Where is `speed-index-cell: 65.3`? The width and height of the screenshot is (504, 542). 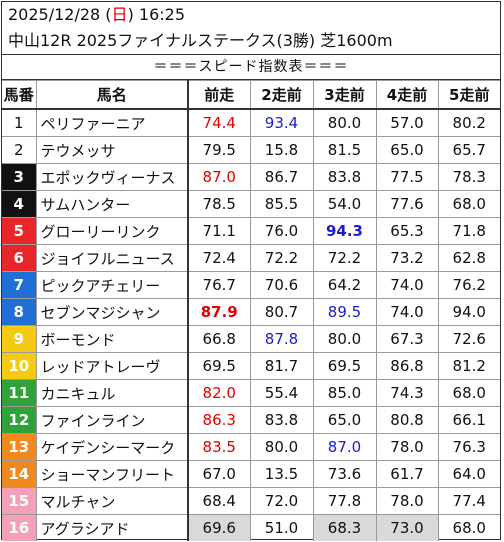
speed-index-cell: 65.3 is located at coordinates (407, 231).